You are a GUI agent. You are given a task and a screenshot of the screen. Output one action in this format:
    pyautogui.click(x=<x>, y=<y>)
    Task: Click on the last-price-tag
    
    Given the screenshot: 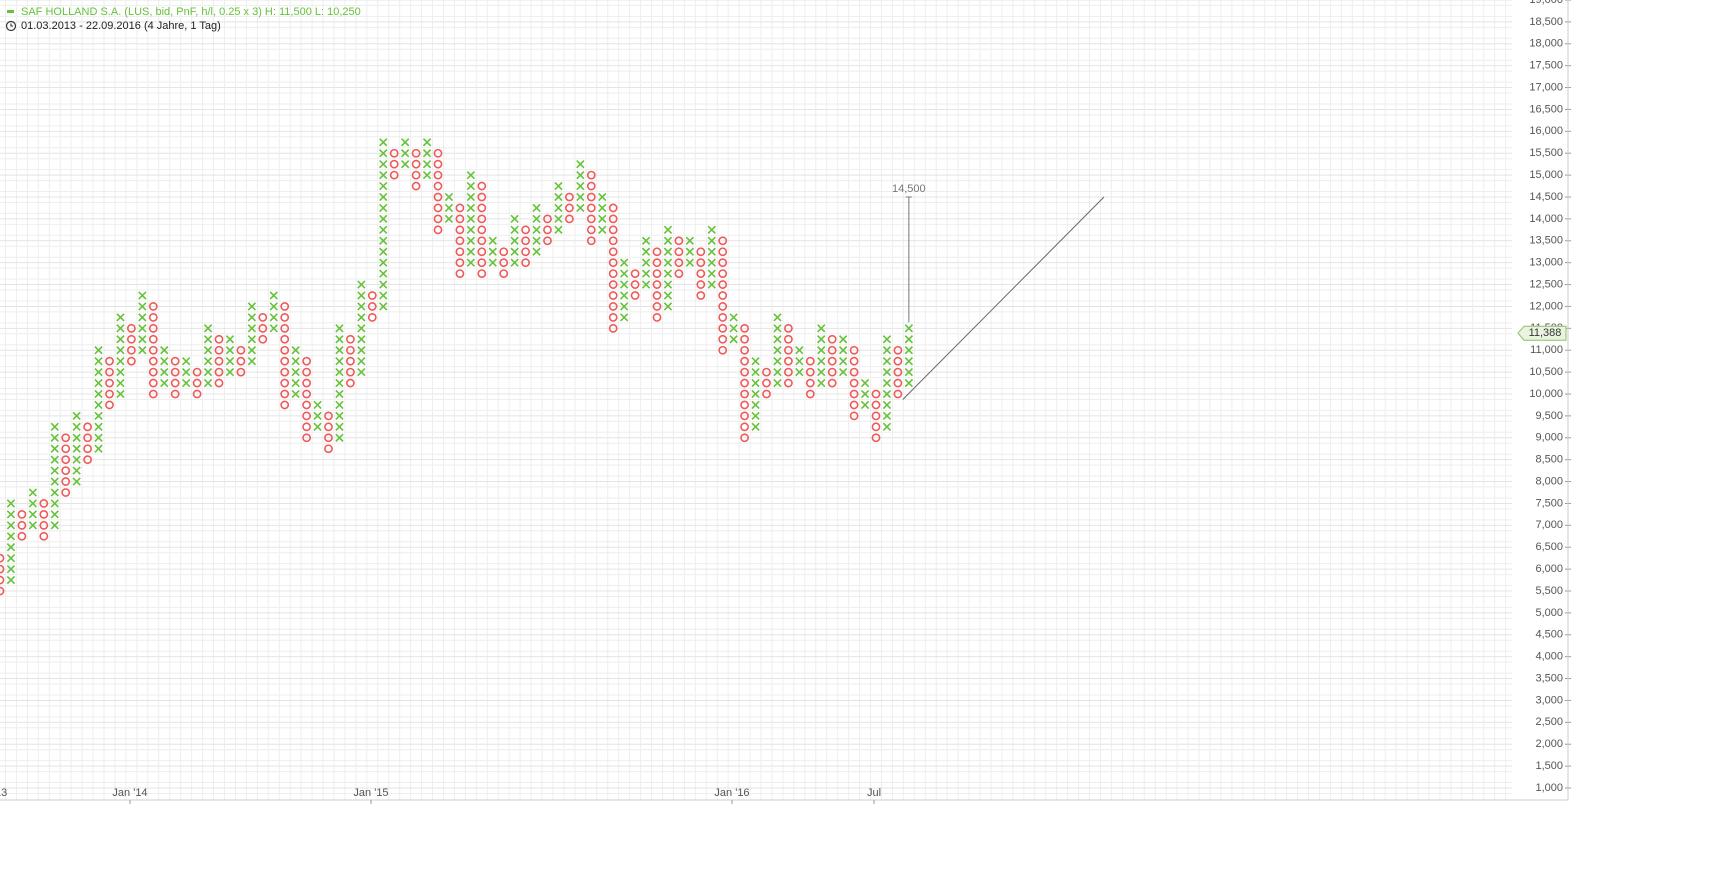 What is the action you would take?
    pyautogui.click(x=1542, y=333)
    